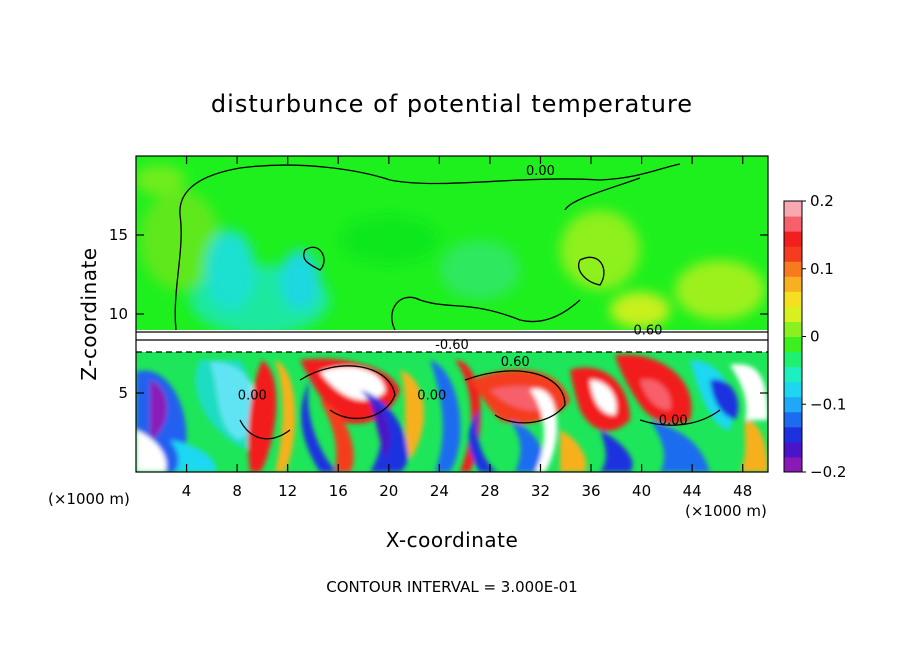 This screenshot has width=904, height=654. Describe the element at coordinates (515, 397) in the screenshot. I see `contour-lower-b` at that location.